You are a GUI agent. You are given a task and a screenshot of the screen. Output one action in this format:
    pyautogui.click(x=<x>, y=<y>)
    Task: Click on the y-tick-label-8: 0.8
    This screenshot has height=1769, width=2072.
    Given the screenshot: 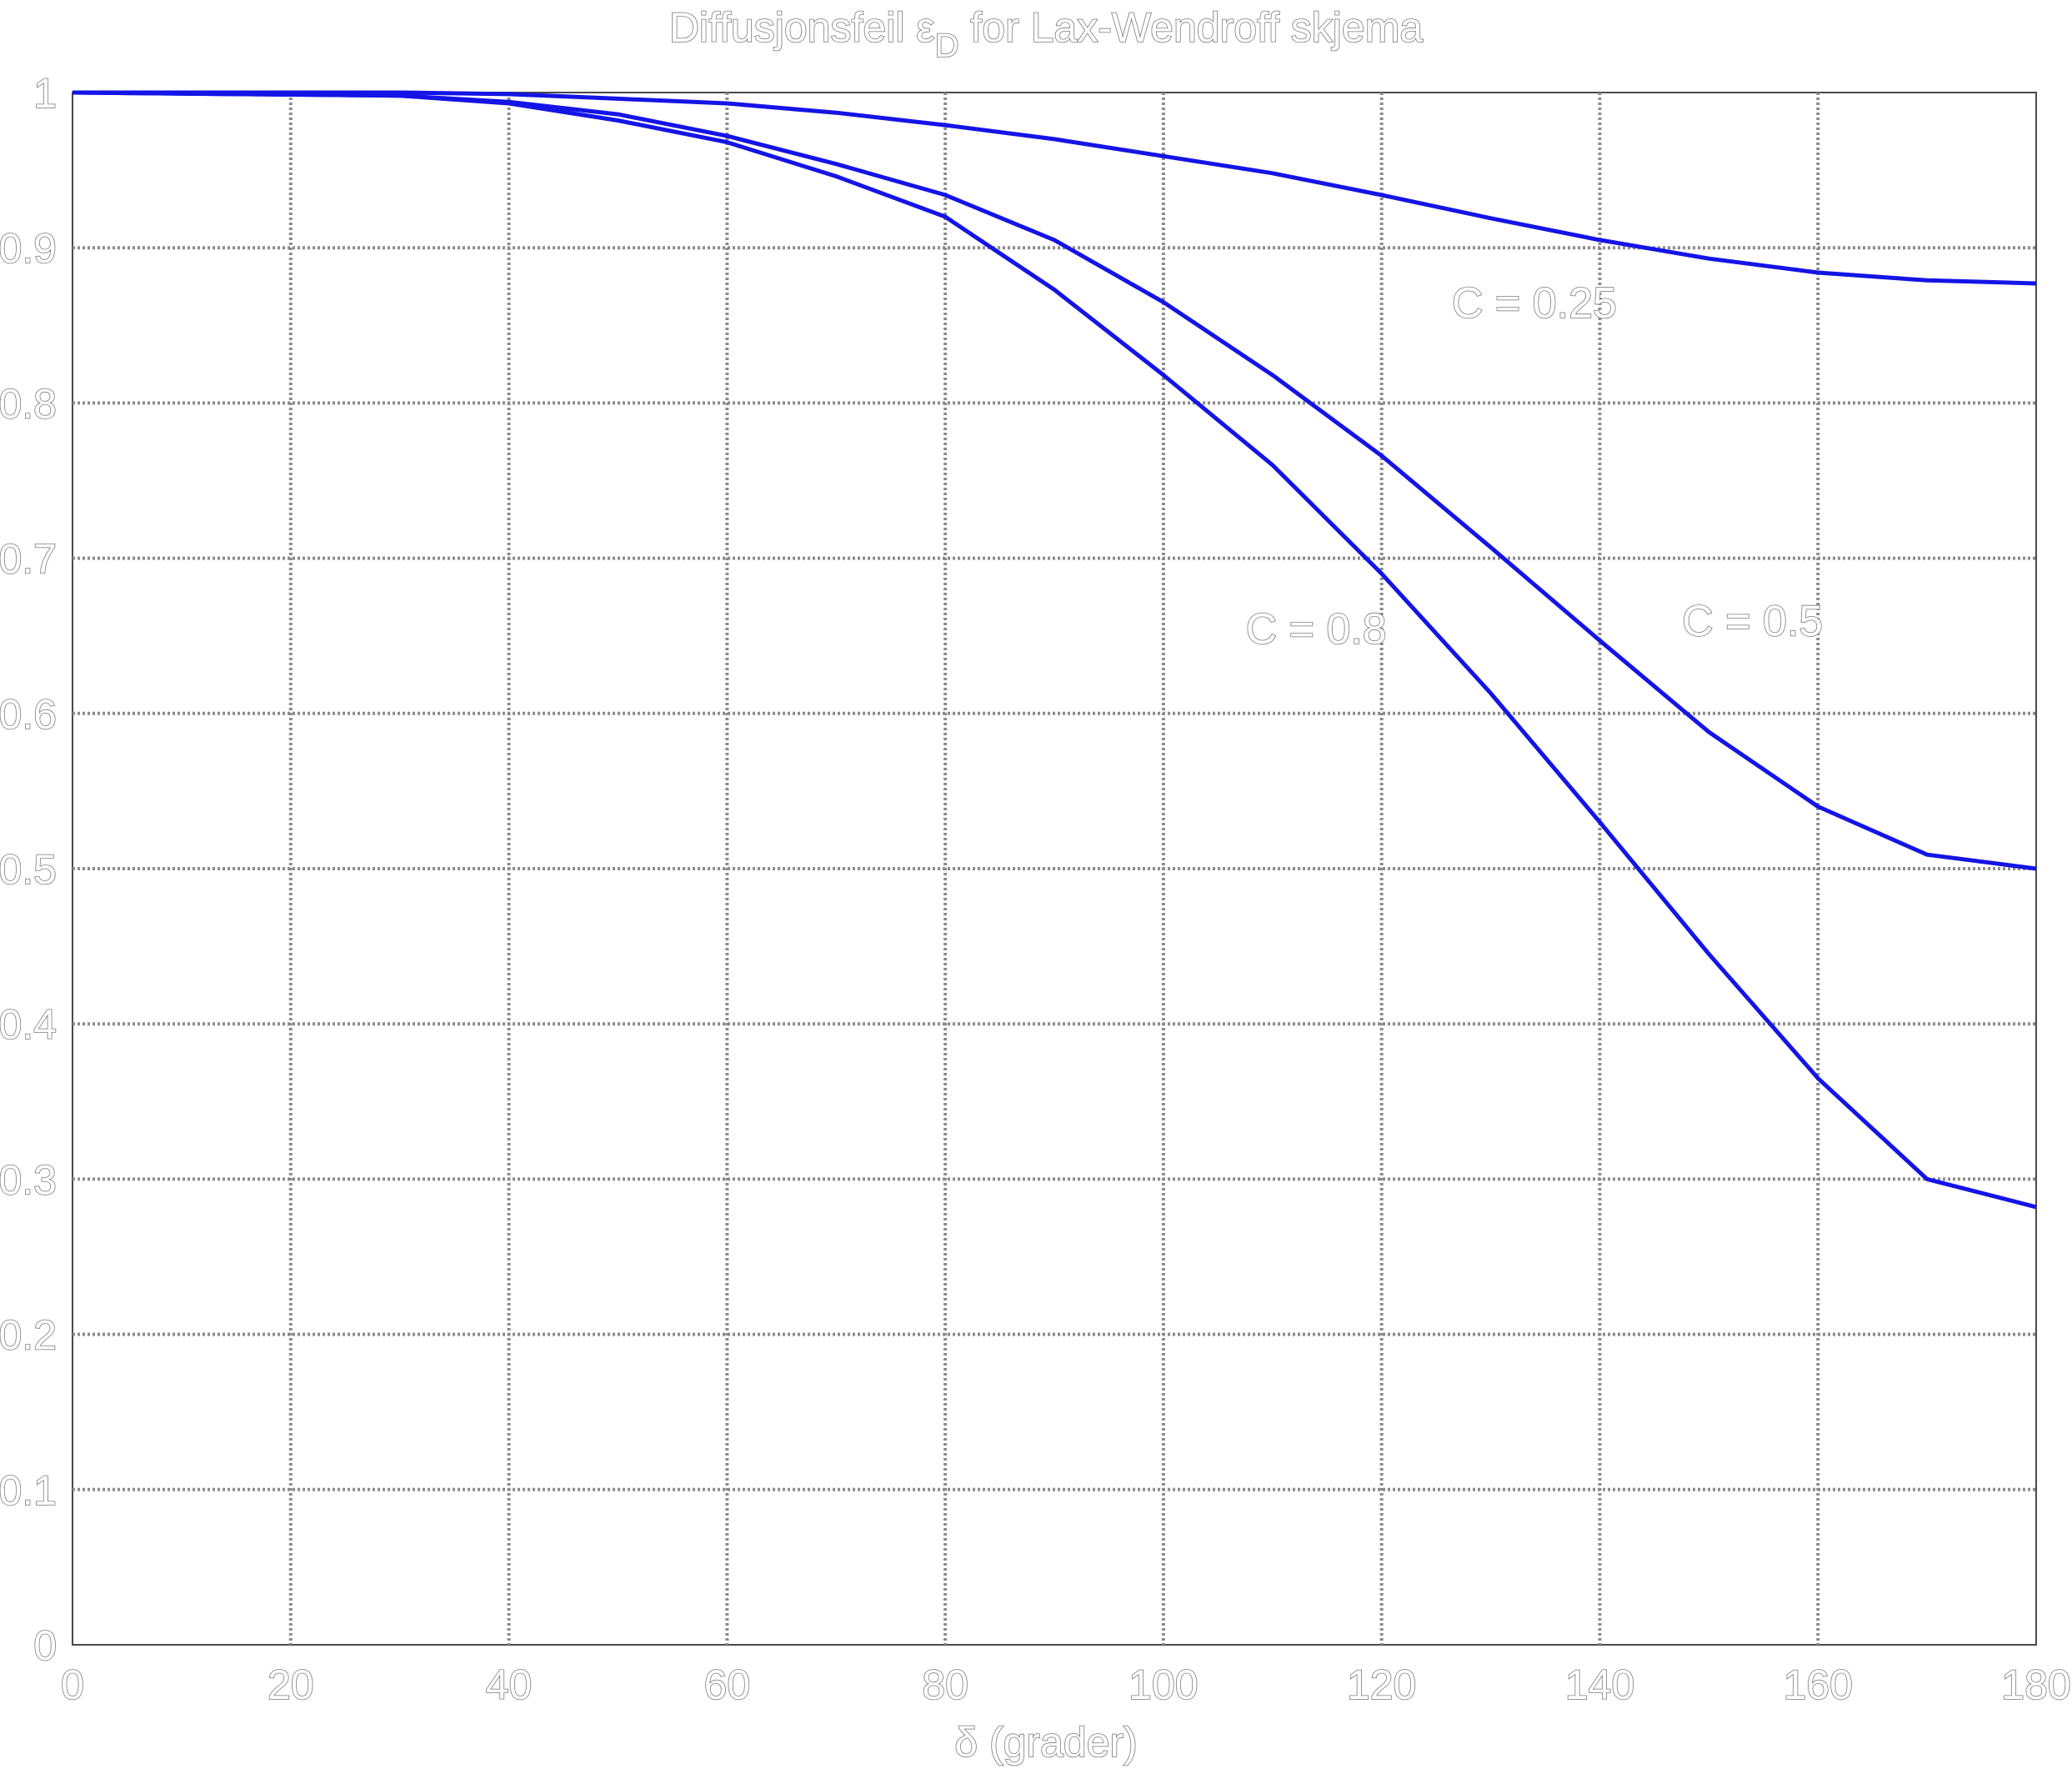 What is the action you would take?
    pyautogui.click(x=29, y=403)
    